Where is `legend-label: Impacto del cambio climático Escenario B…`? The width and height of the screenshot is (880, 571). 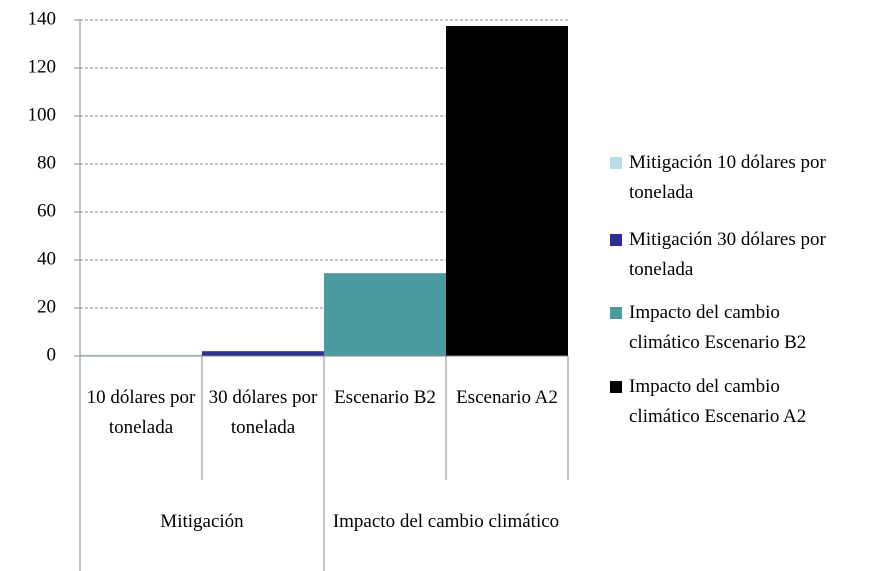
legend-label: Impacto del cambio climático Escenario B… is located at coordinates (718, 327).